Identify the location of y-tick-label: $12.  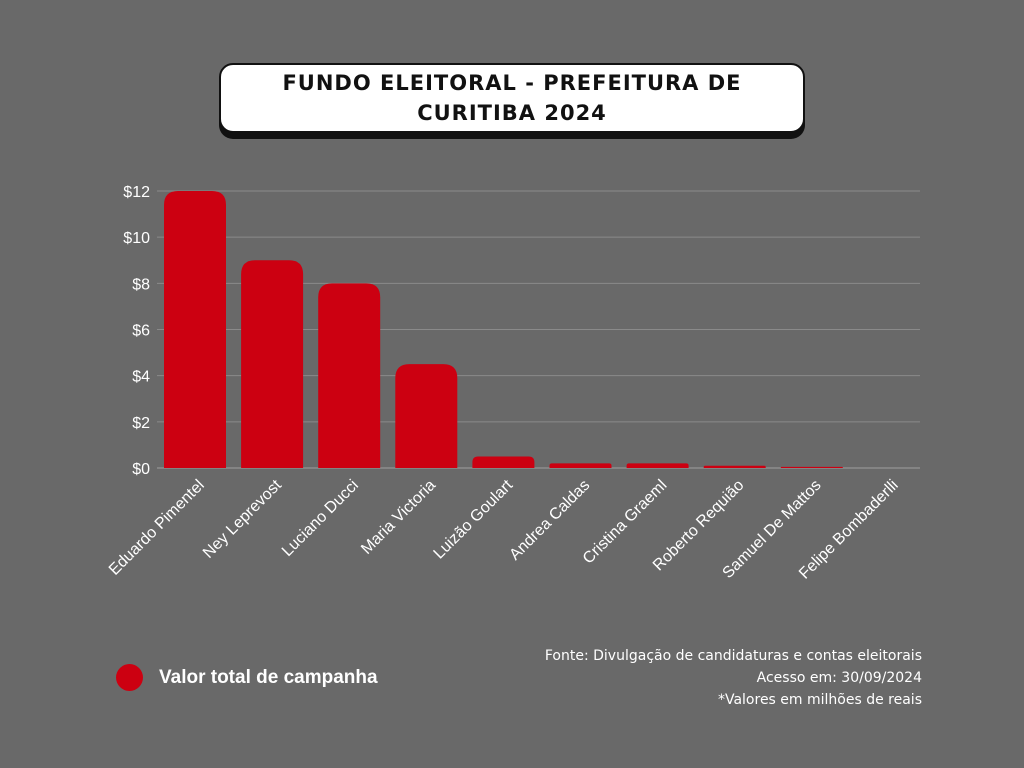
(136, 192).